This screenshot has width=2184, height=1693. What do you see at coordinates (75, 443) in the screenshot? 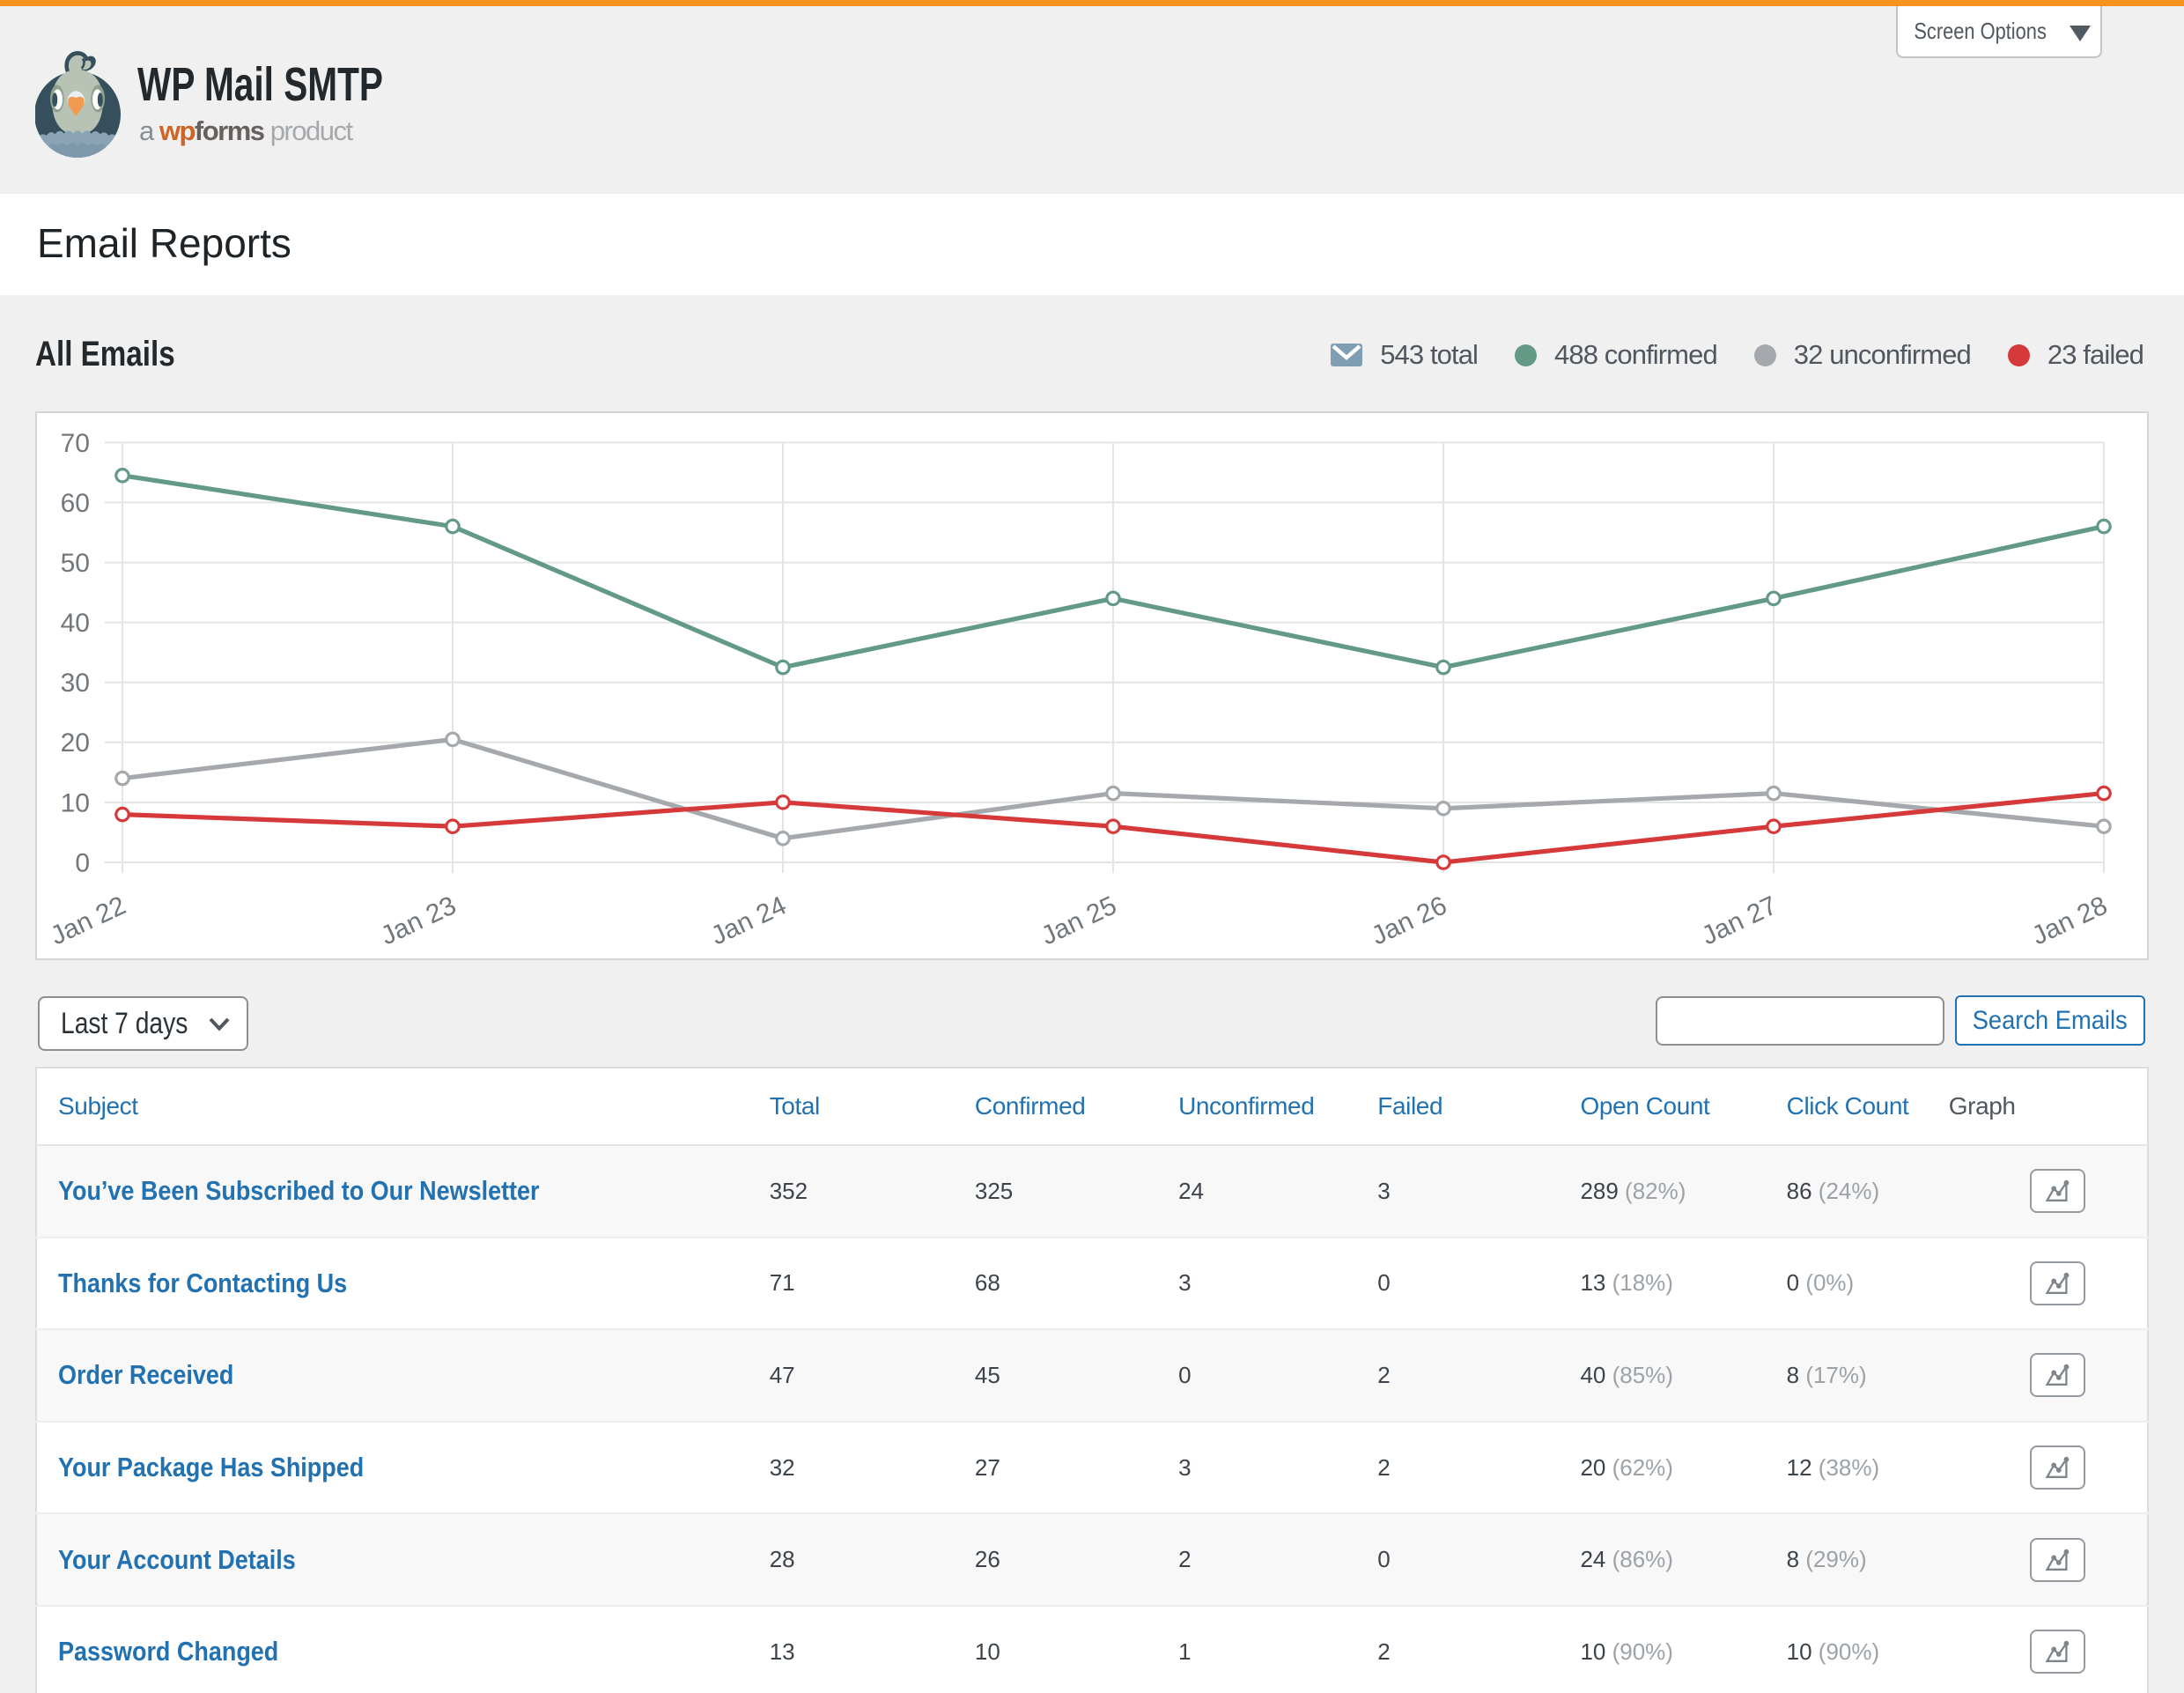
I see `svg-text: 70` at bounding box center [75, 443].